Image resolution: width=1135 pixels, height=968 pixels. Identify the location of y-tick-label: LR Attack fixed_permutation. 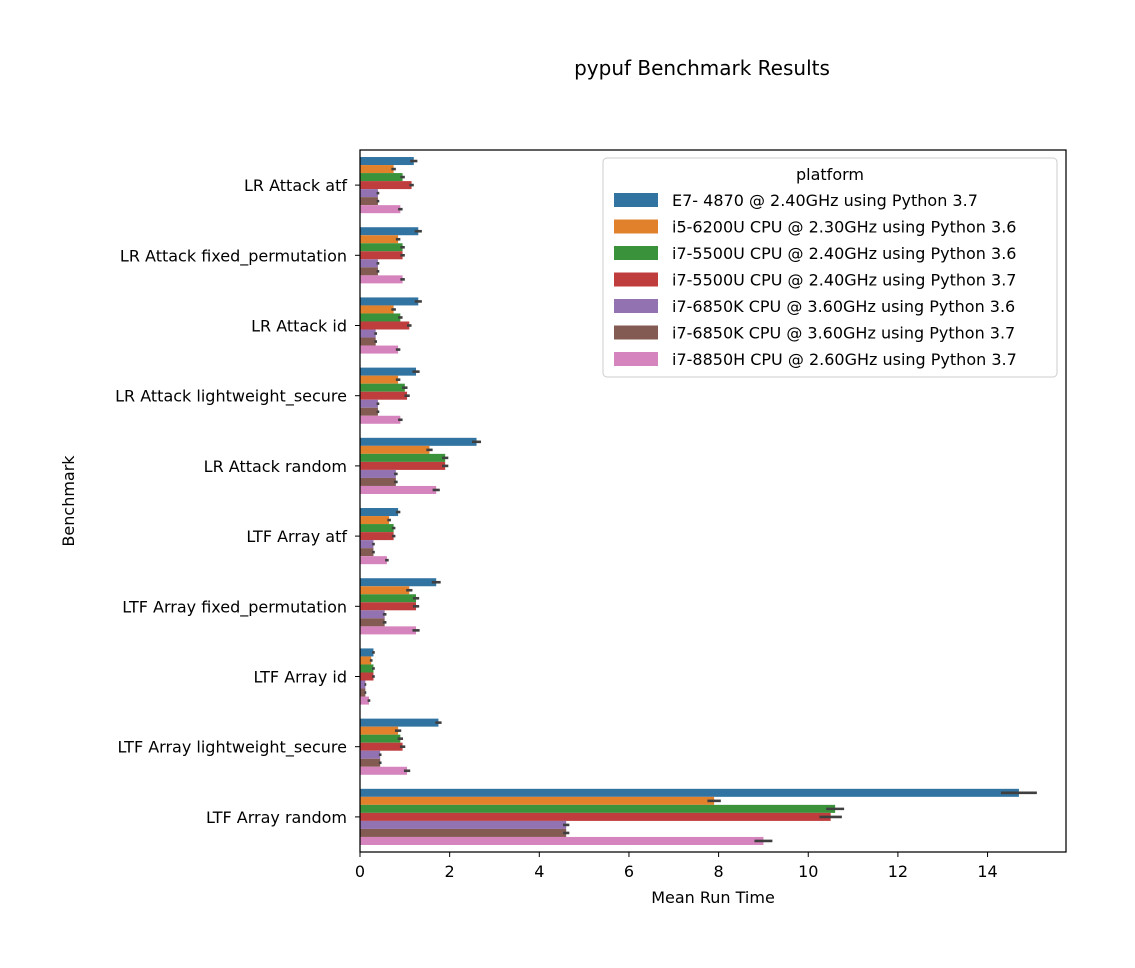
(233, 256).